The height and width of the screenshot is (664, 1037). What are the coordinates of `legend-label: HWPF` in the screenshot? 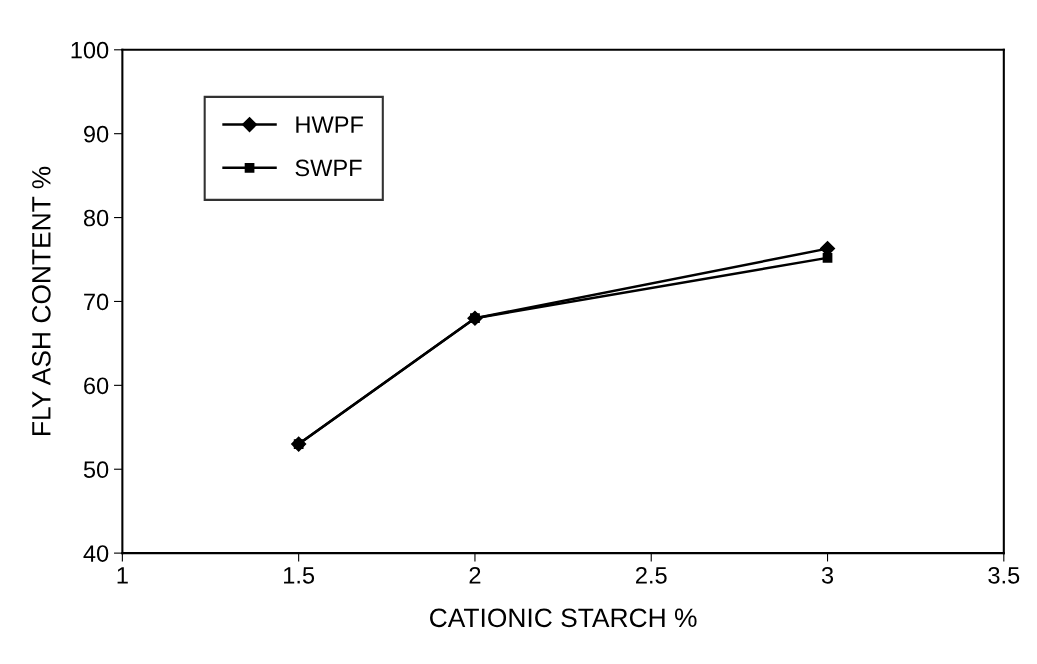 It's located at (329, 124).